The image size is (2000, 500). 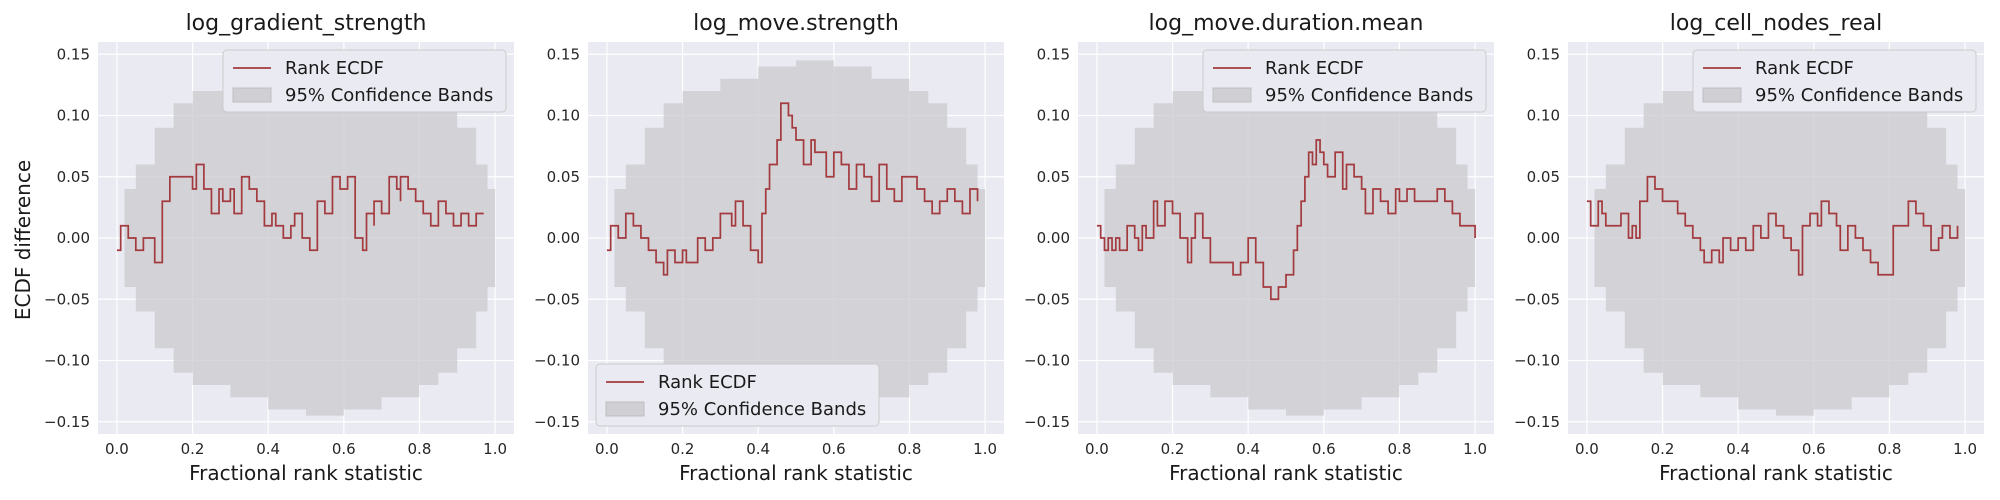 What do you see at coordinates (306, 23) in the screenshot?
I see `panel-title: log_gradient_strength` at bounding box center [306, 23].